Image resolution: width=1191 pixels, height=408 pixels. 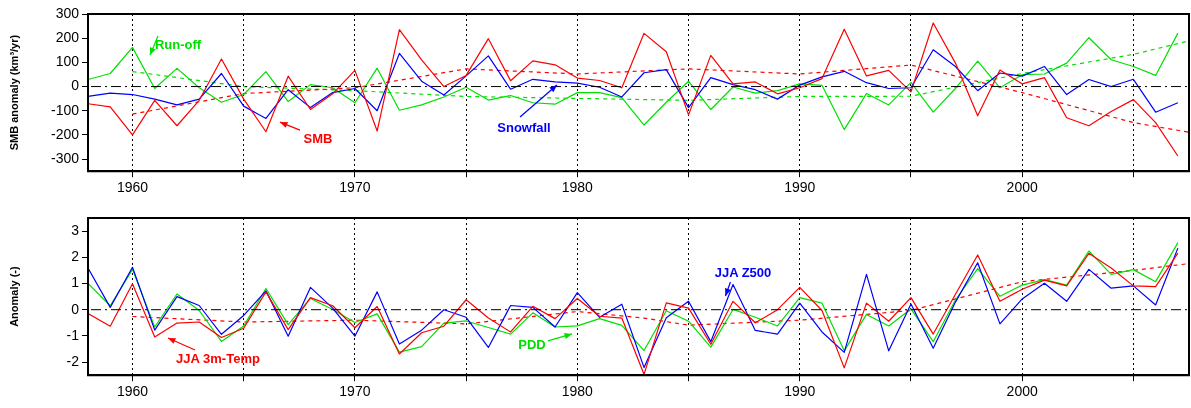 I want to click on y-tick-label: 2, so click(x=75, y=256).